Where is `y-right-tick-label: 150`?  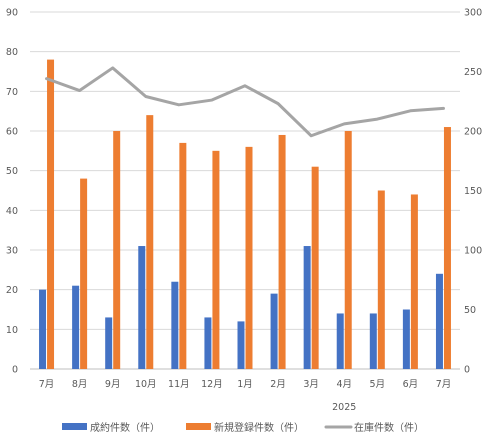
y-right-tick-label: 150 is located at coordinates (473, 191).